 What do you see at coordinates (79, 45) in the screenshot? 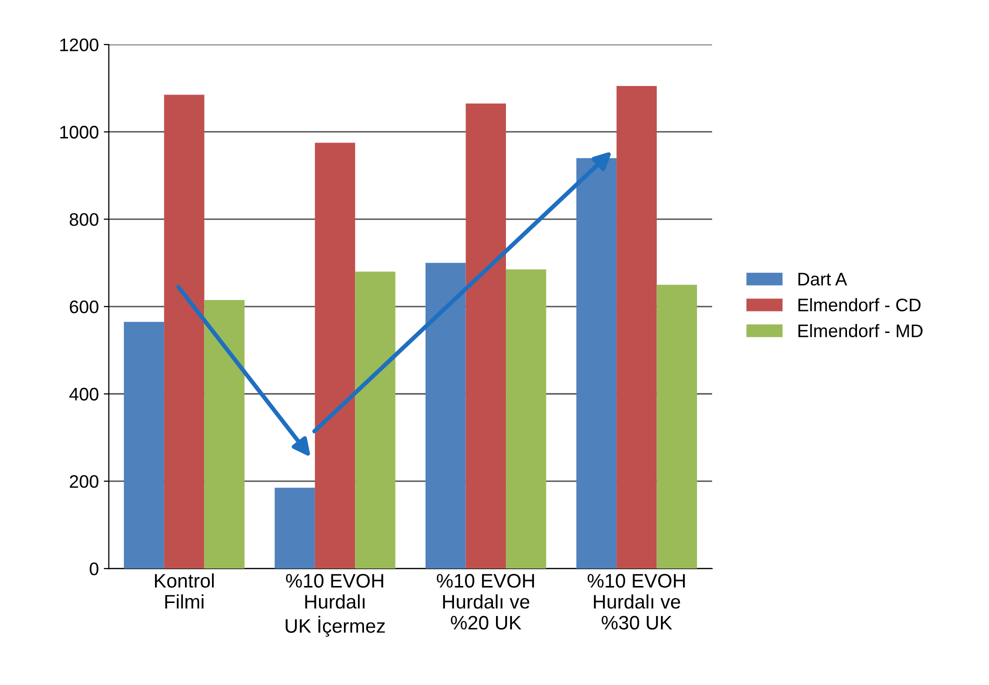
I see `y-tick-label: 1200` at bounding box center [79, 45].